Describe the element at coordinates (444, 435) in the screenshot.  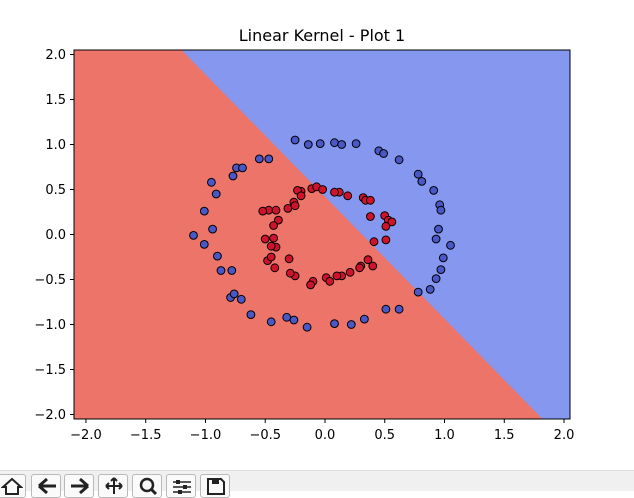
I see `x-tick-label: 1.0` at that location.